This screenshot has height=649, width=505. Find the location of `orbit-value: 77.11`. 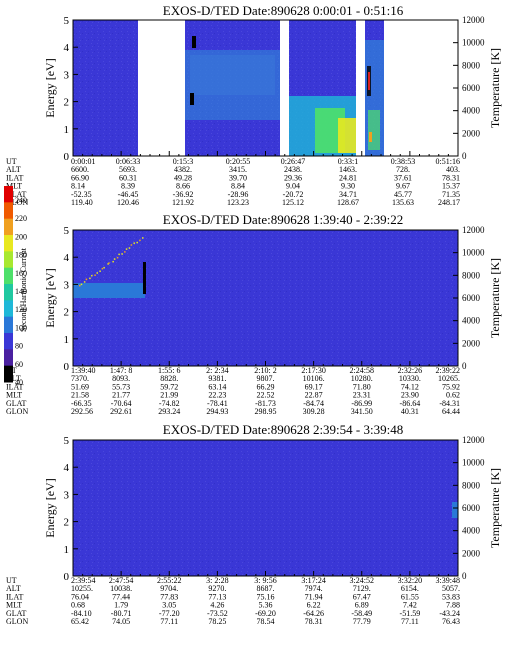

orbit-value: 77.11 is located at coordinates (169, 621).